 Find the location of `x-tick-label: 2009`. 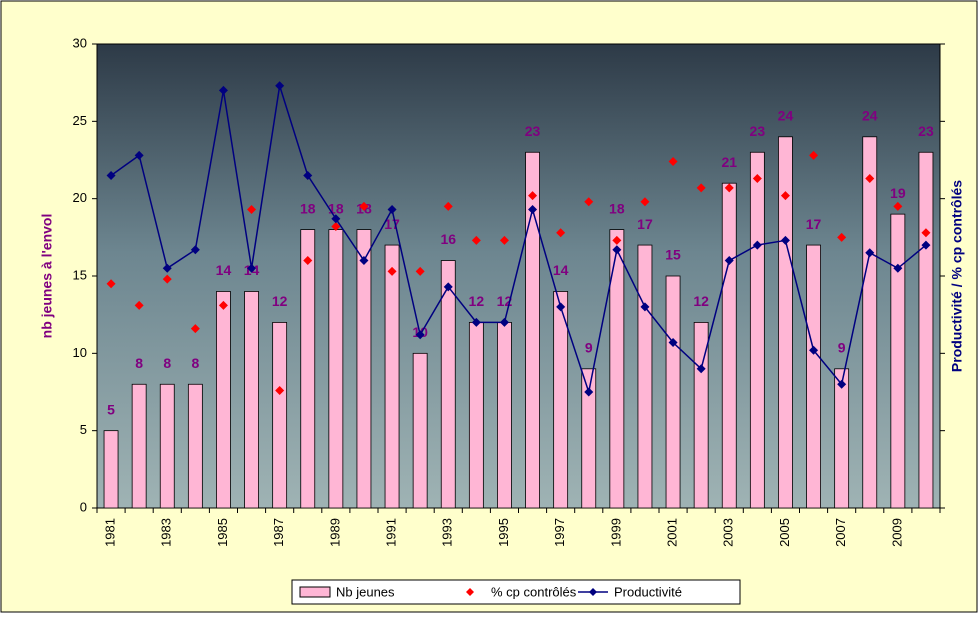

x-tick-label: 2009 is located at coordinates (896, 532).